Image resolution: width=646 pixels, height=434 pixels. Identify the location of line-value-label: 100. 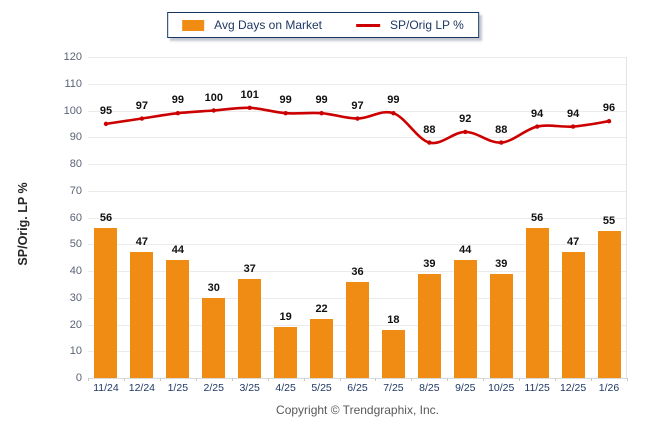
(213, 97).